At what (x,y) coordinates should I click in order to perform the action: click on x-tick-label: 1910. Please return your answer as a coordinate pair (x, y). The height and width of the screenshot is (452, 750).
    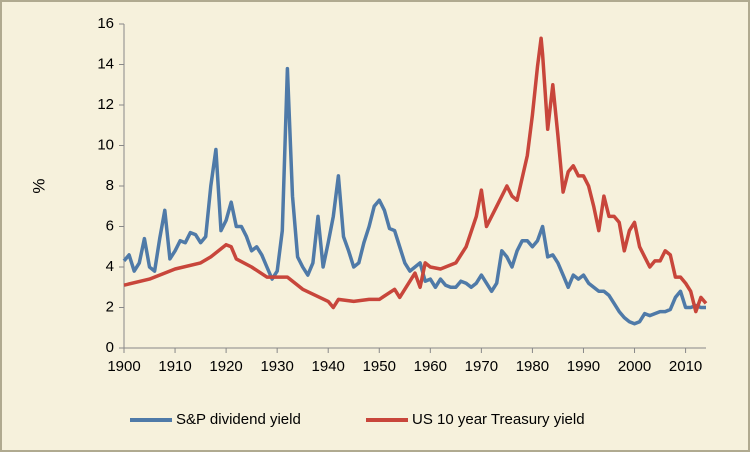
    Looking at the image, I should click on (174, 366).